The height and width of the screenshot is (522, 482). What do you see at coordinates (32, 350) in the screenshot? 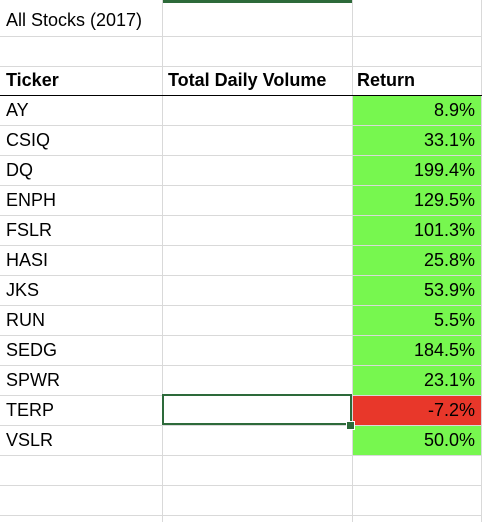
I see `ticker-cell: SEDG` at bounding box center [32, 350].